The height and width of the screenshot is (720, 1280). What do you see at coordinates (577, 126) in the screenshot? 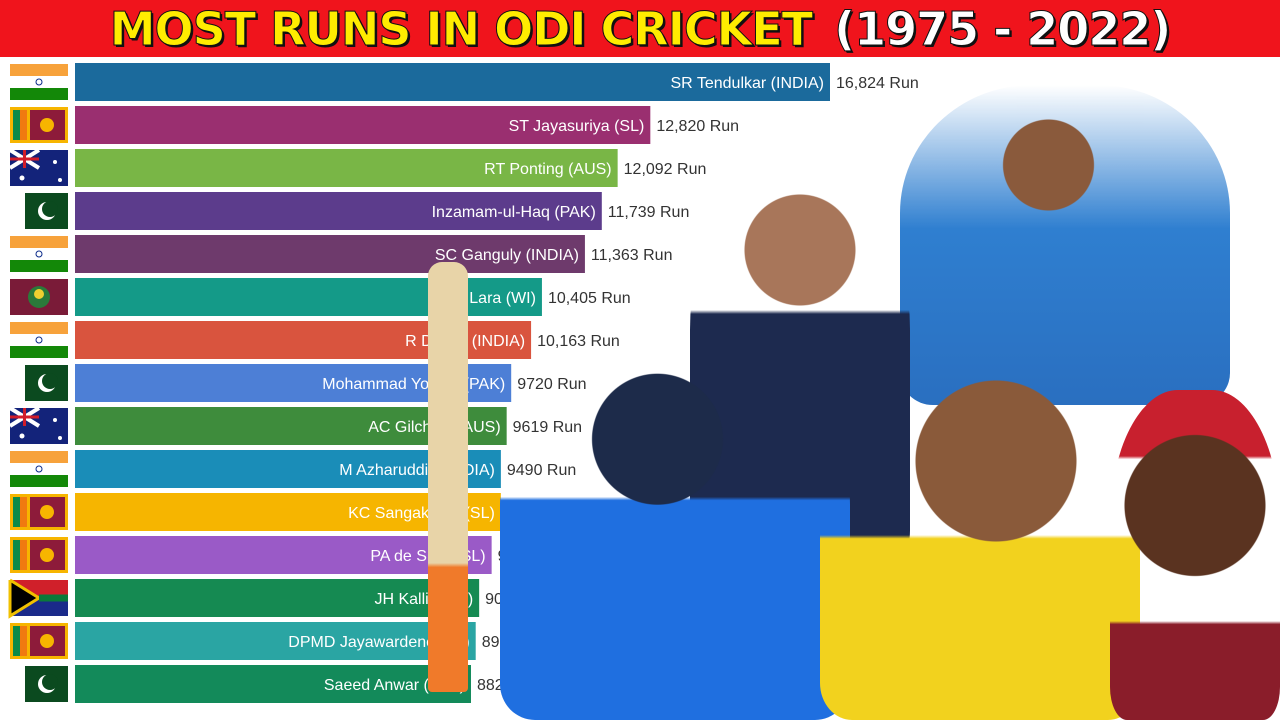
I see `bar-label: ST Jayasuriya (SL)` at bounding box center [577, 126].